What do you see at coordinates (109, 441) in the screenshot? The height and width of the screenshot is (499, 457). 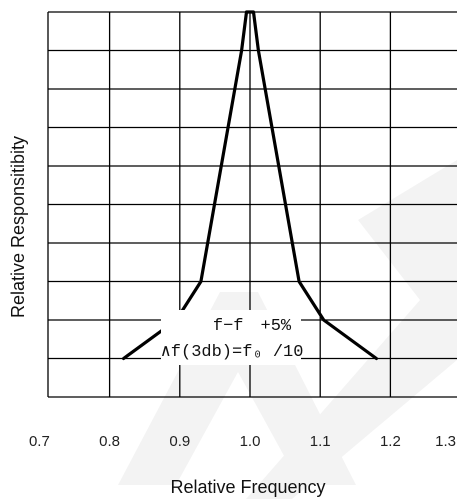 I see `x-tick-label: 0.8` at bounding box center [109, 441].